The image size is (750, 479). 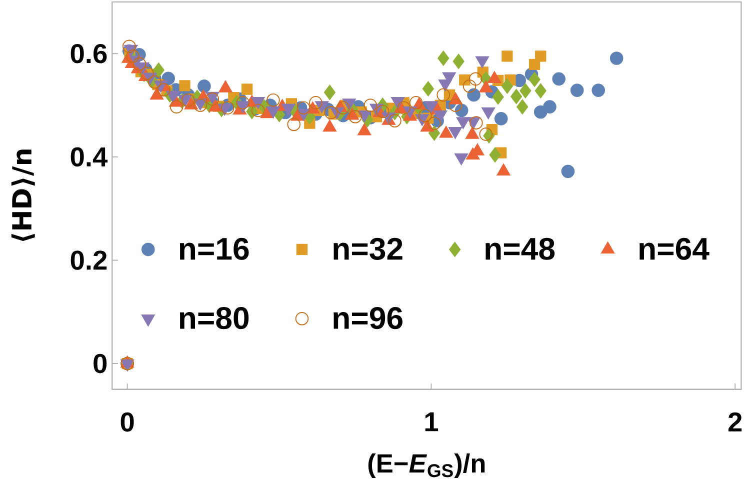 What do you see at coordinates (100, 364) in the screenshot?
I see `y-tick-label: 0` at bounding box center [100, 364].